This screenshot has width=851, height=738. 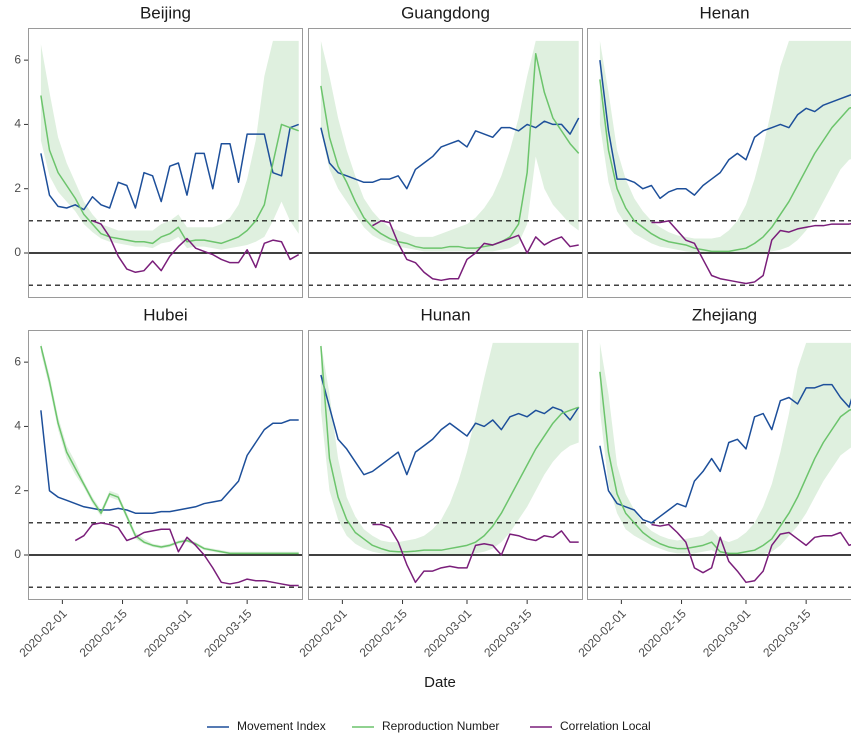 I want to click on legend-label: Movement Index, so click(x=281, y=726).